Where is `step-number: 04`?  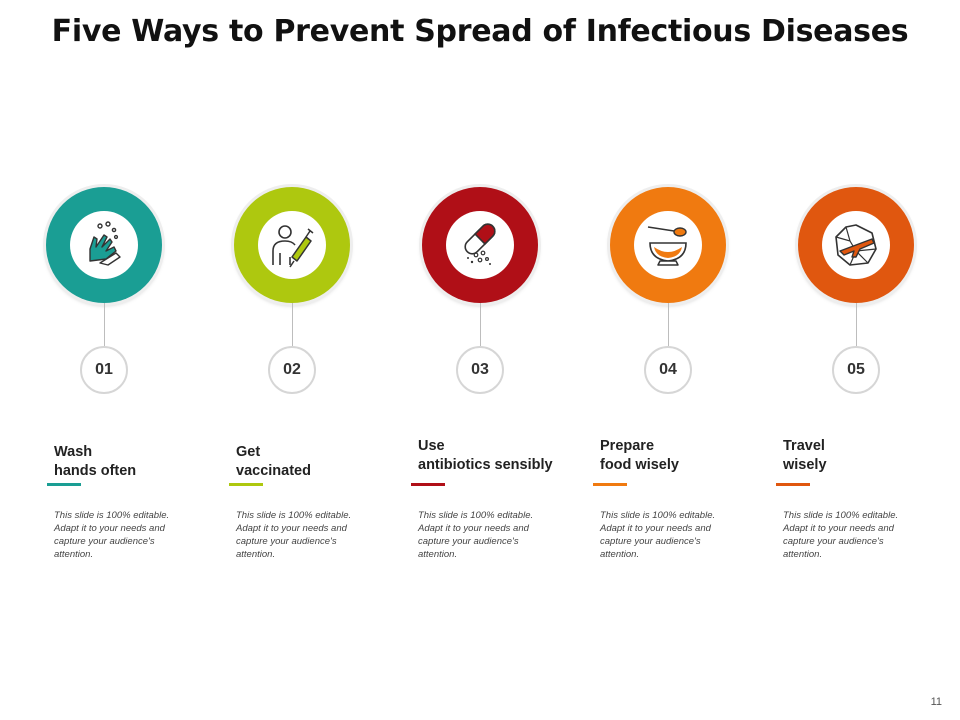 step-number: 04 is located at coordinates (668, 370).